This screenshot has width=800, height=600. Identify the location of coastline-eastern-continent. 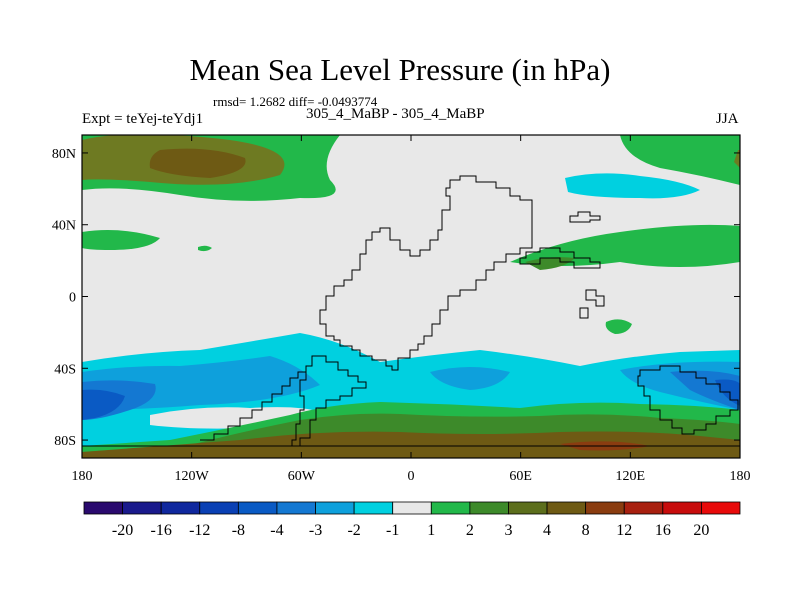
(560, 258).